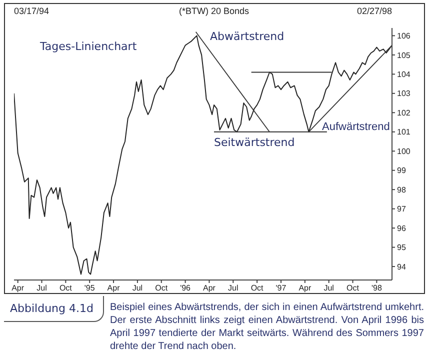 The width and height of the screenshot is (430, 361). Describe the element at coordinates (401, 171) in the screenshot. I see `y-tick-label: 99` at that location.